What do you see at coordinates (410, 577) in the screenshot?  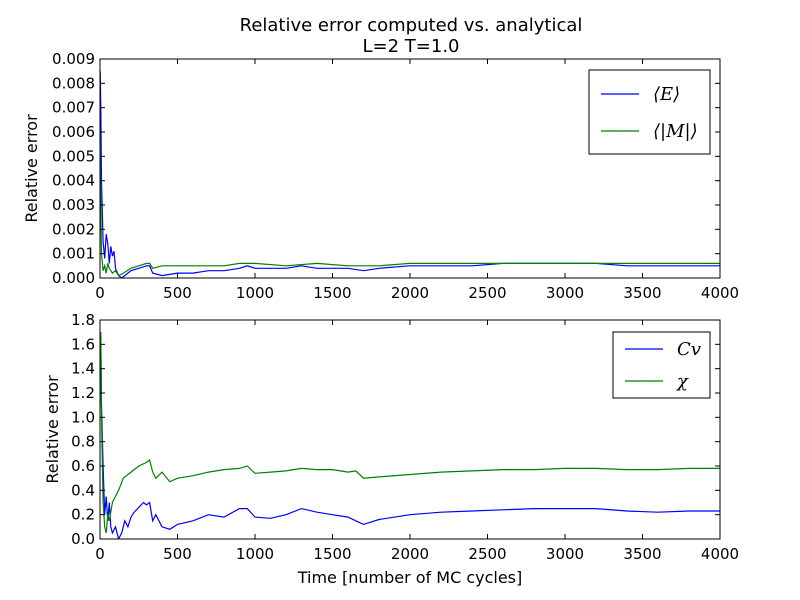 I see `x-axis-label: Time [number of MC cycles]` at bounding box center [410, 577].